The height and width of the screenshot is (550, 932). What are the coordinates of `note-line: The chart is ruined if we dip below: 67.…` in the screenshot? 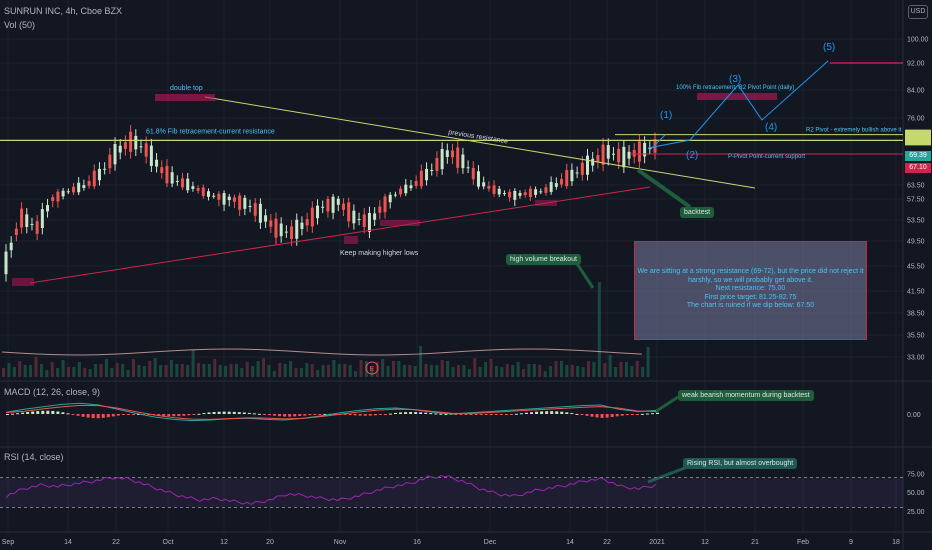 It's located at (750, 305).